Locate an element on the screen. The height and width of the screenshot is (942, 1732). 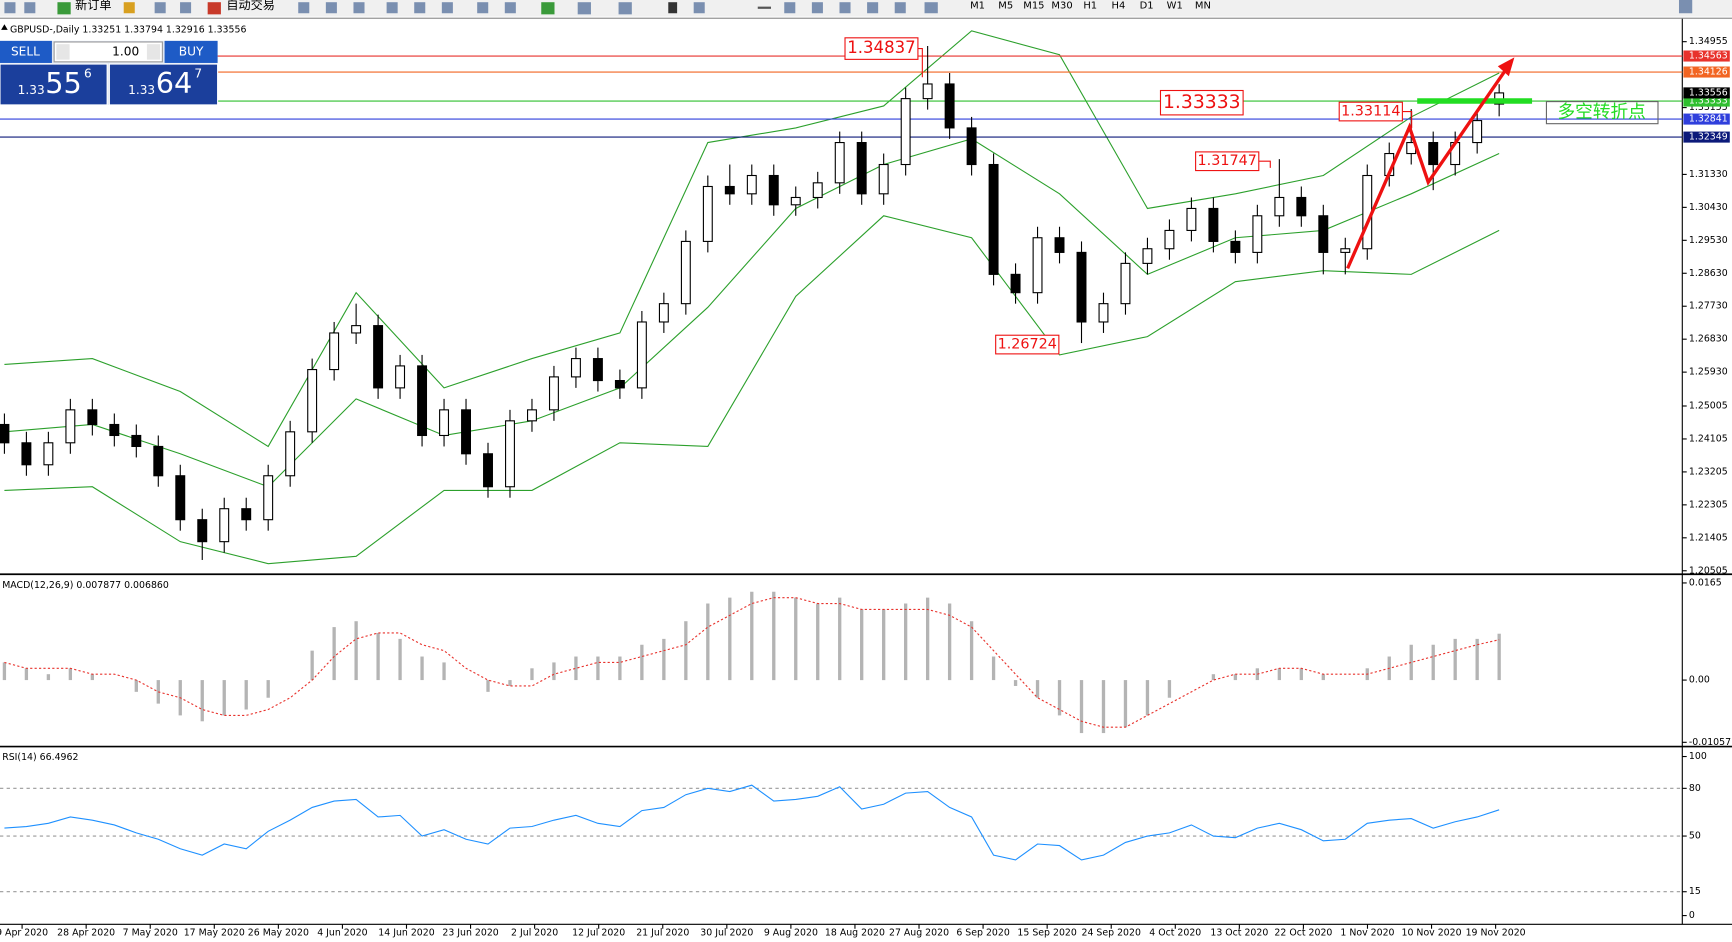
sell-price-box is located at coordinates (54, 84).